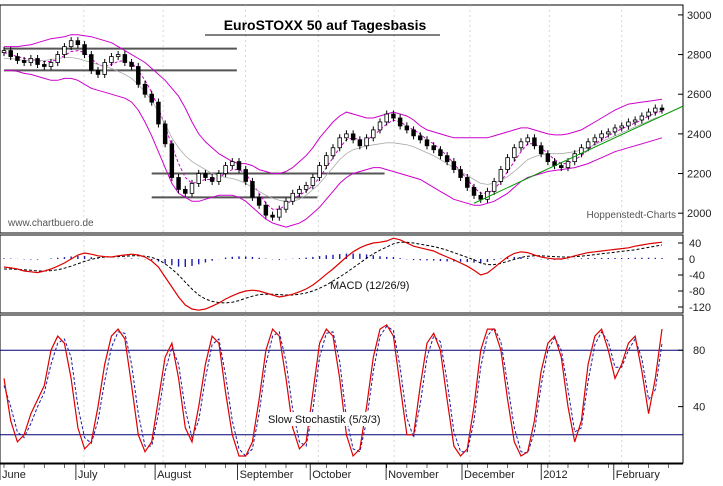 The height and width of the screenshot is (486, 723). Describe the element at coordinates (699, 135) in the screenshot. I see `price-tick-label: 2400` at that location.